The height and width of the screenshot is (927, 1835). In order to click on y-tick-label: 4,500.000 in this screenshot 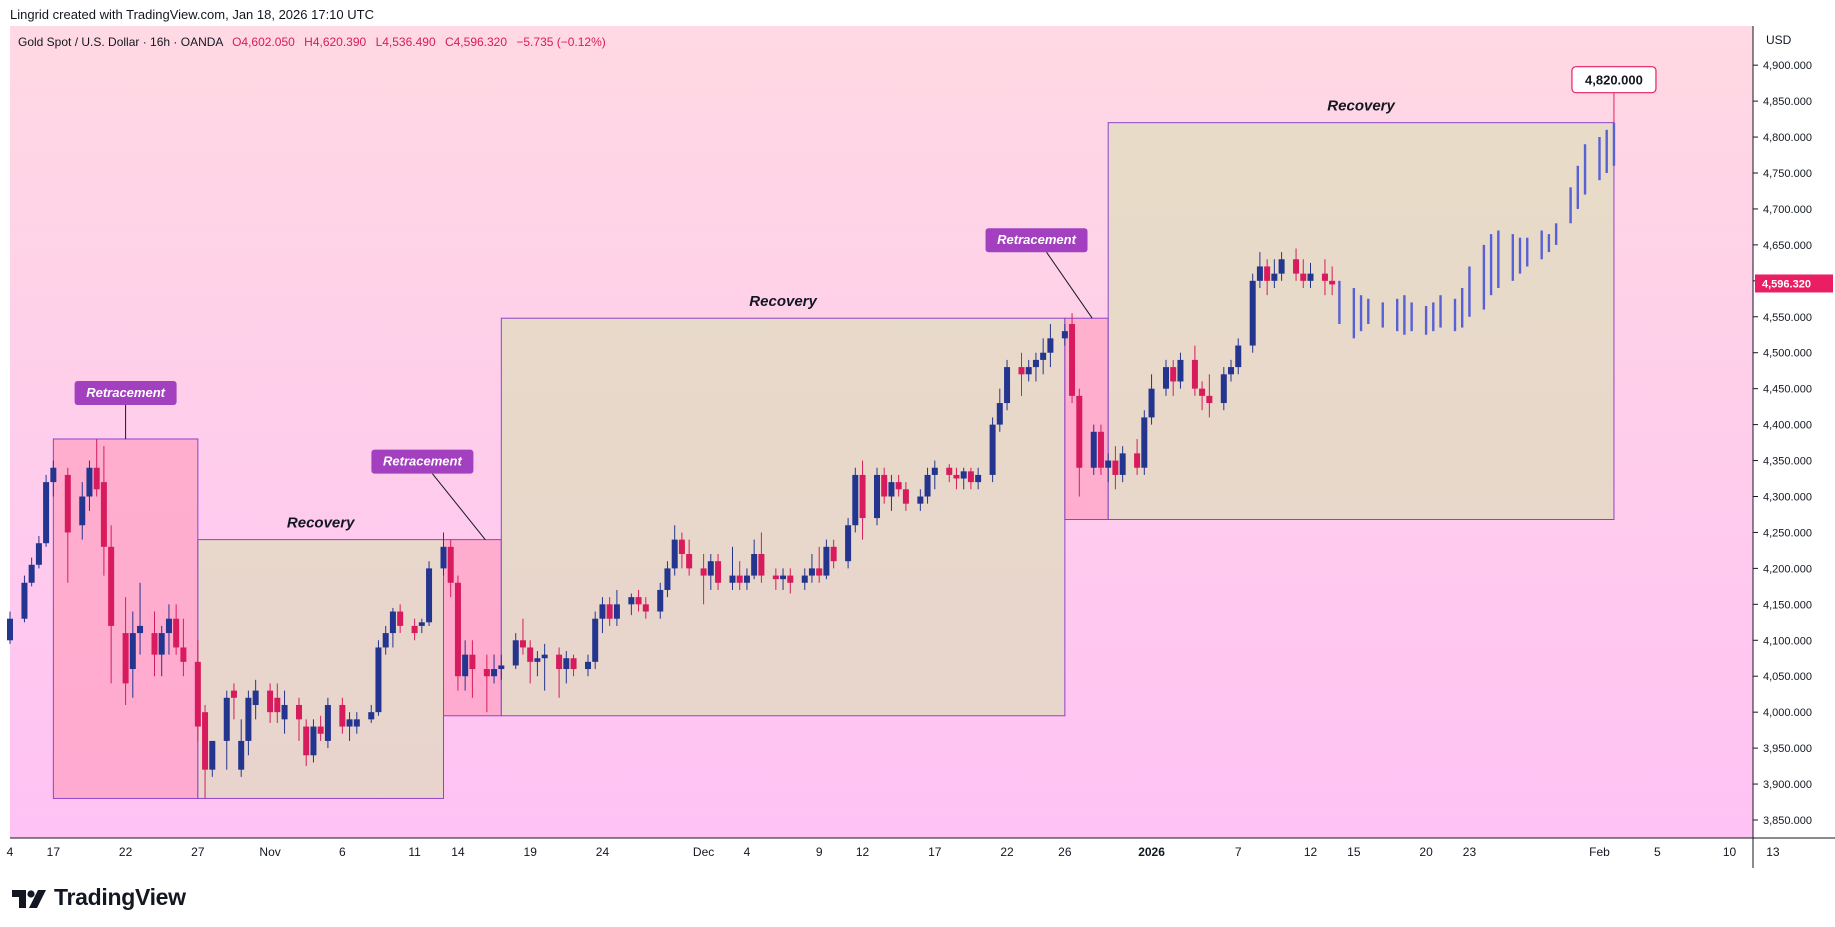, I will do `click(1787, 354)`.